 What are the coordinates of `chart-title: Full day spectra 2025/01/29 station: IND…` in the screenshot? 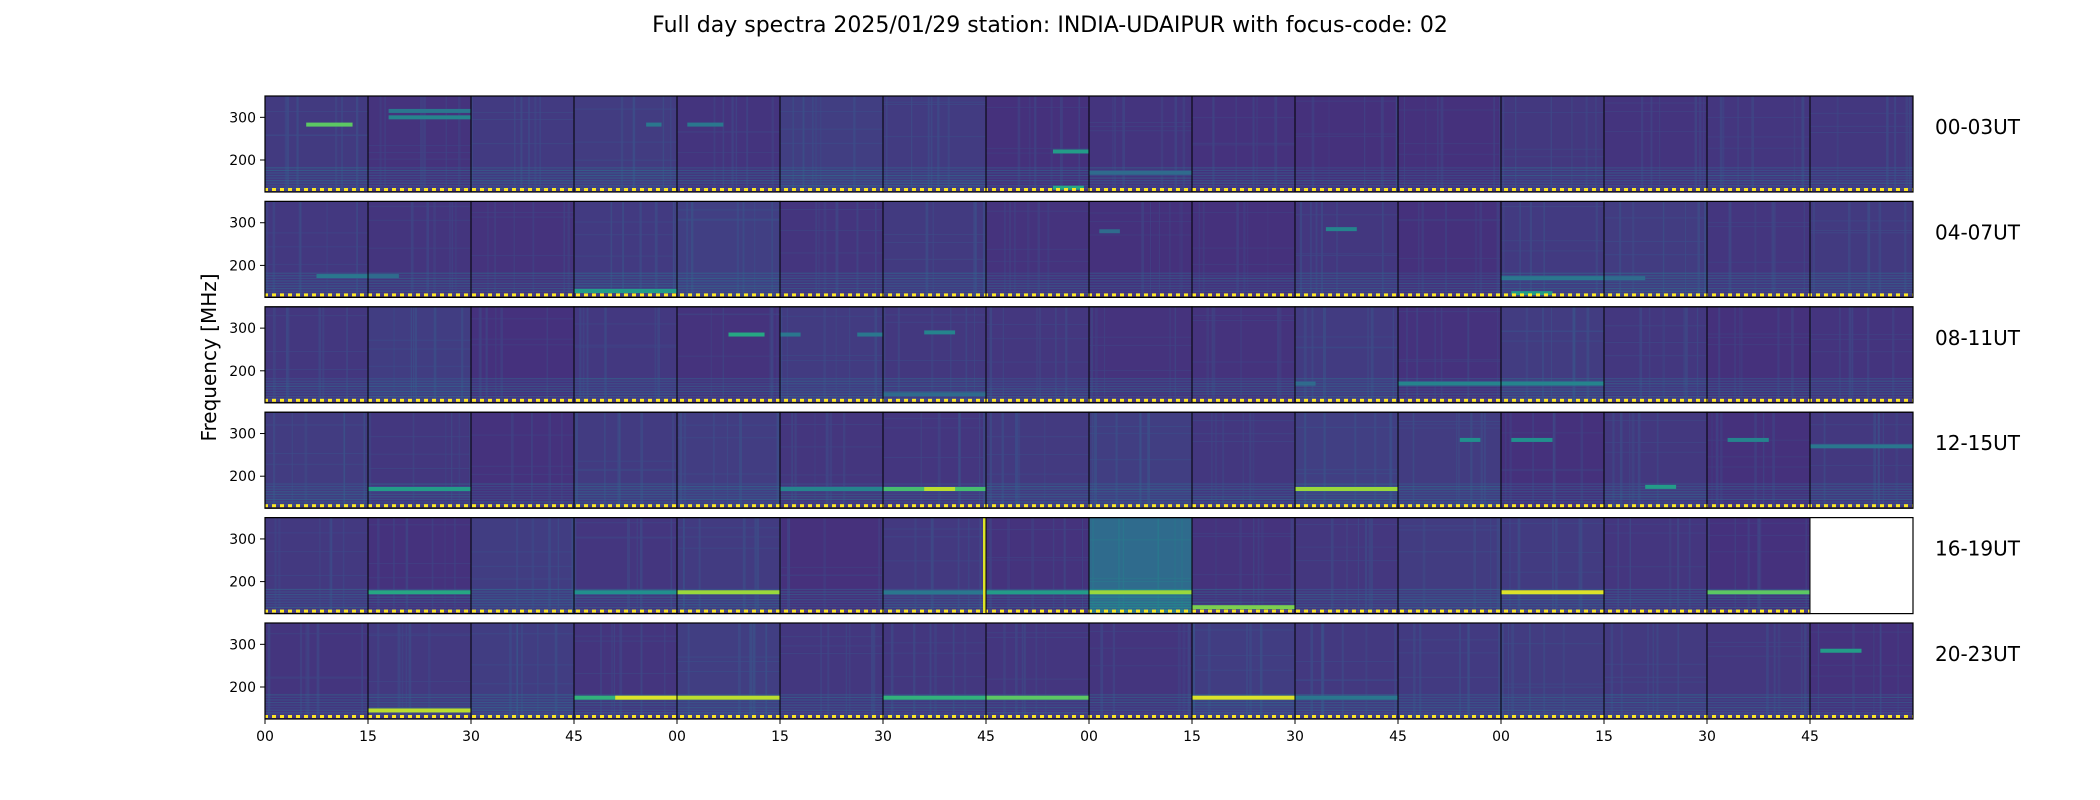 It's located at (1050, 25).